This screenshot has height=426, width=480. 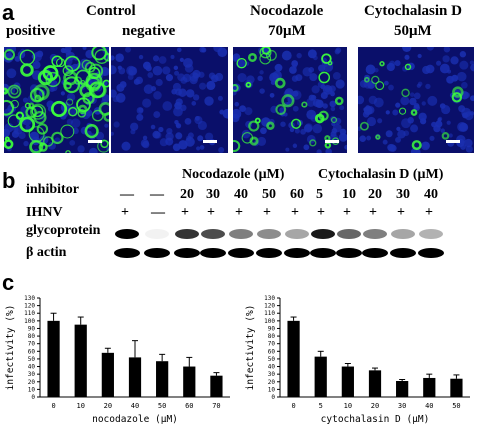 I want to click on y-tick-label: 70, so click(x=272, y=344).